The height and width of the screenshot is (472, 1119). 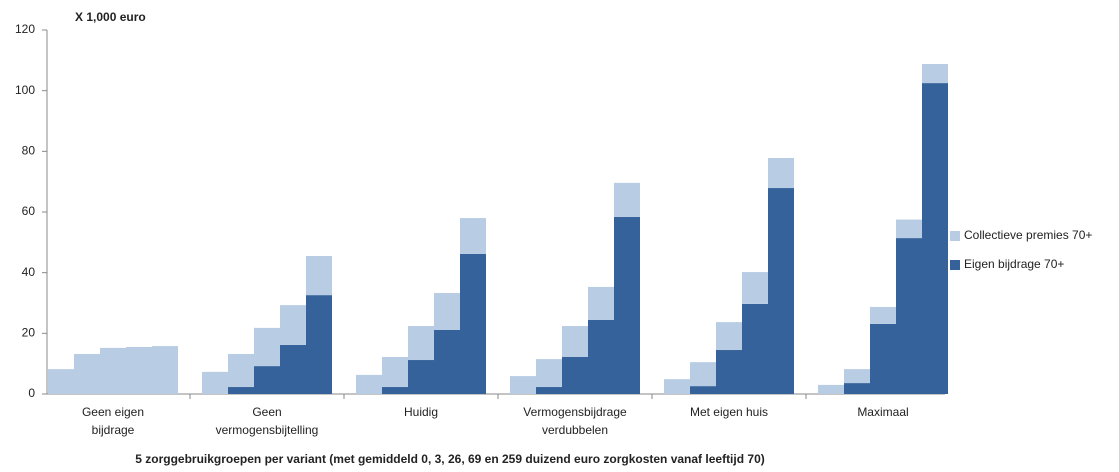 I want to click on legend-label: Collectieve premies 70+, so click(x=1028, y=235).